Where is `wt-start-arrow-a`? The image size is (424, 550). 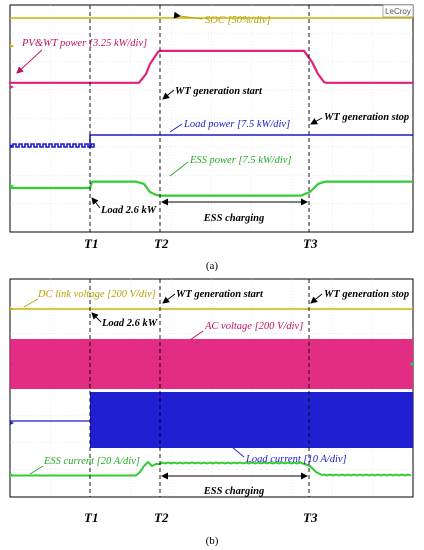
wt-start-arrow-a is located at coordinates (168, 94).